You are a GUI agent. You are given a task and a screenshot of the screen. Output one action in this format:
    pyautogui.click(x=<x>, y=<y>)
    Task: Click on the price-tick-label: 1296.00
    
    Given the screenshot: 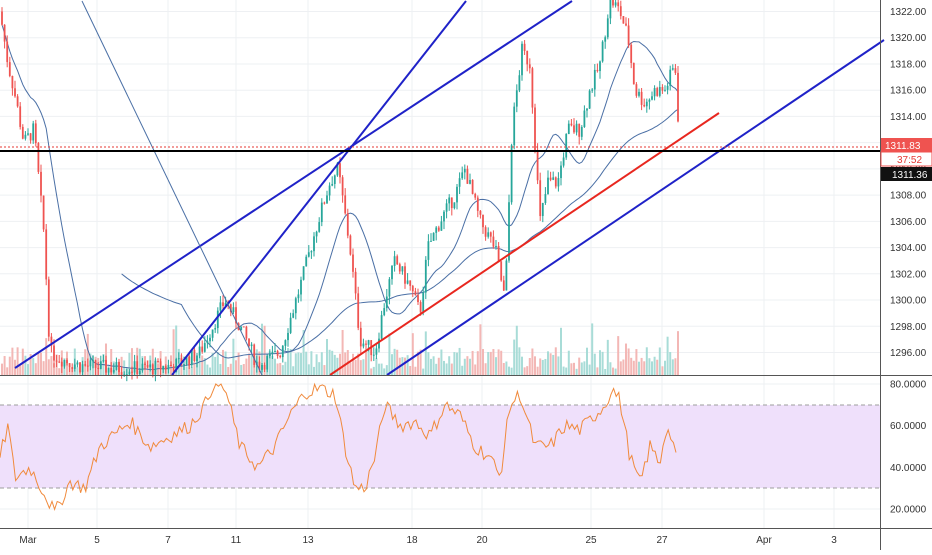 What is the action you would take?
    pyautogui.click(x=908, y=353)
    